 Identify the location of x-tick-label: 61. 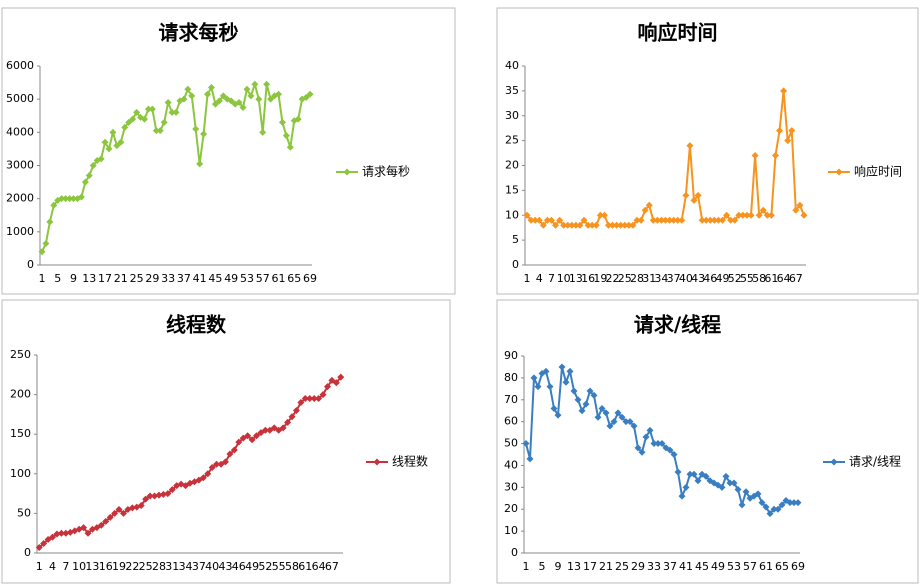
(771, 278).